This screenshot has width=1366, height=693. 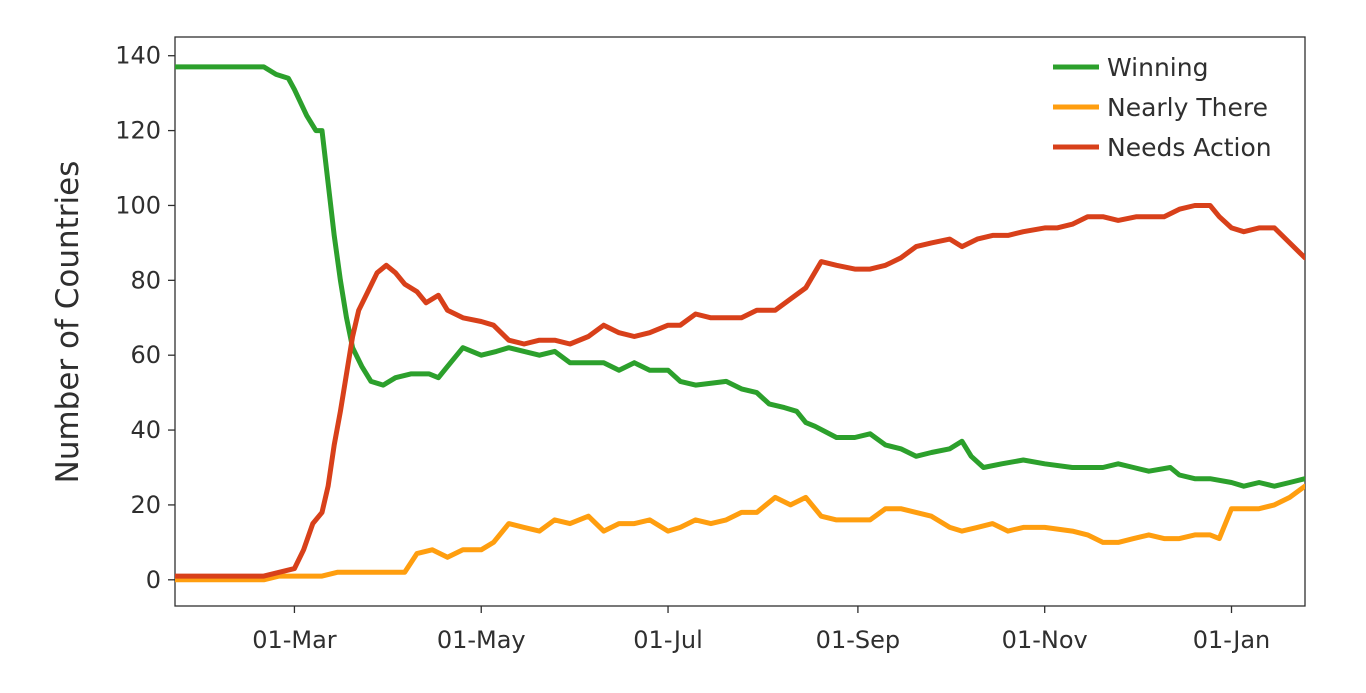 What do you see at coordinates (740, 533) in the screenshot?
I see `series-line-nearly-there` at bounding box center [740, 533].